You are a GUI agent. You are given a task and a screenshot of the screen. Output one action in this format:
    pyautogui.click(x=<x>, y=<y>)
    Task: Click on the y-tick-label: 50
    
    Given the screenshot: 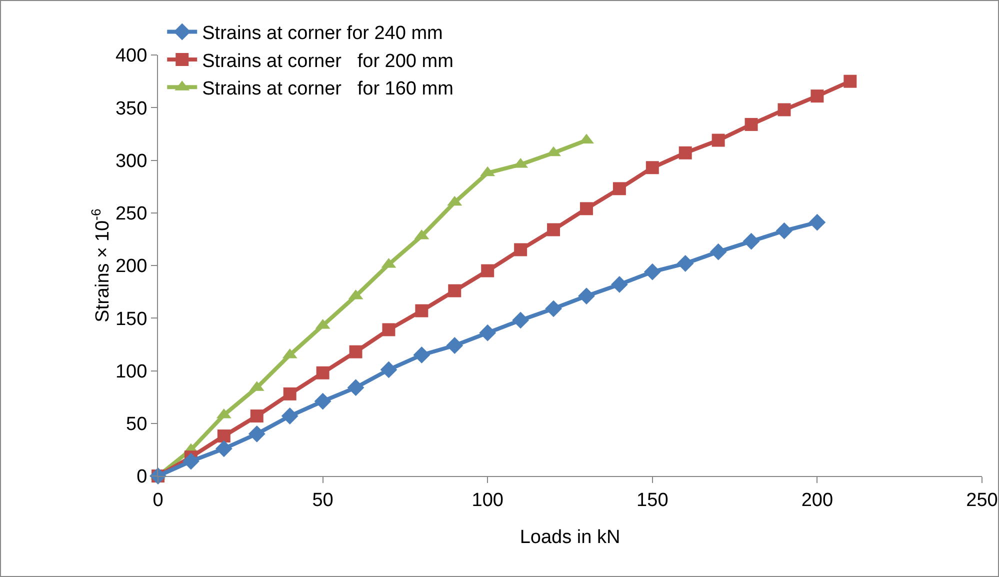 What is the action you would take?
    pyautogui.click(x=137, y=425)
    